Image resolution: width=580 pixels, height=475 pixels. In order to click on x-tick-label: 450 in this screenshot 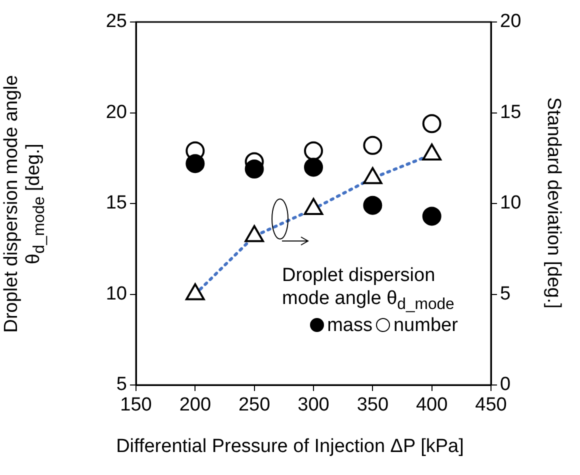, I will do `click(491, 405)`.